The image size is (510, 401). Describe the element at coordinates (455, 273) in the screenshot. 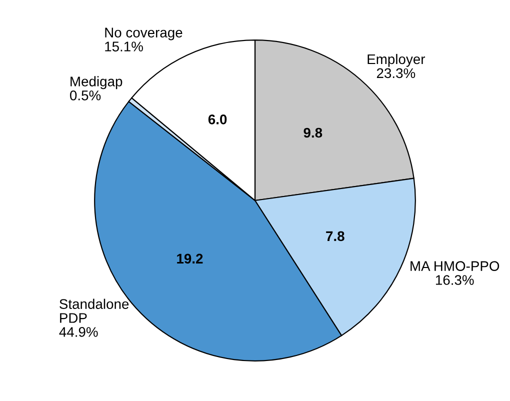

I see `slice-label: MA HMO-PPO 16.3%` at that location.